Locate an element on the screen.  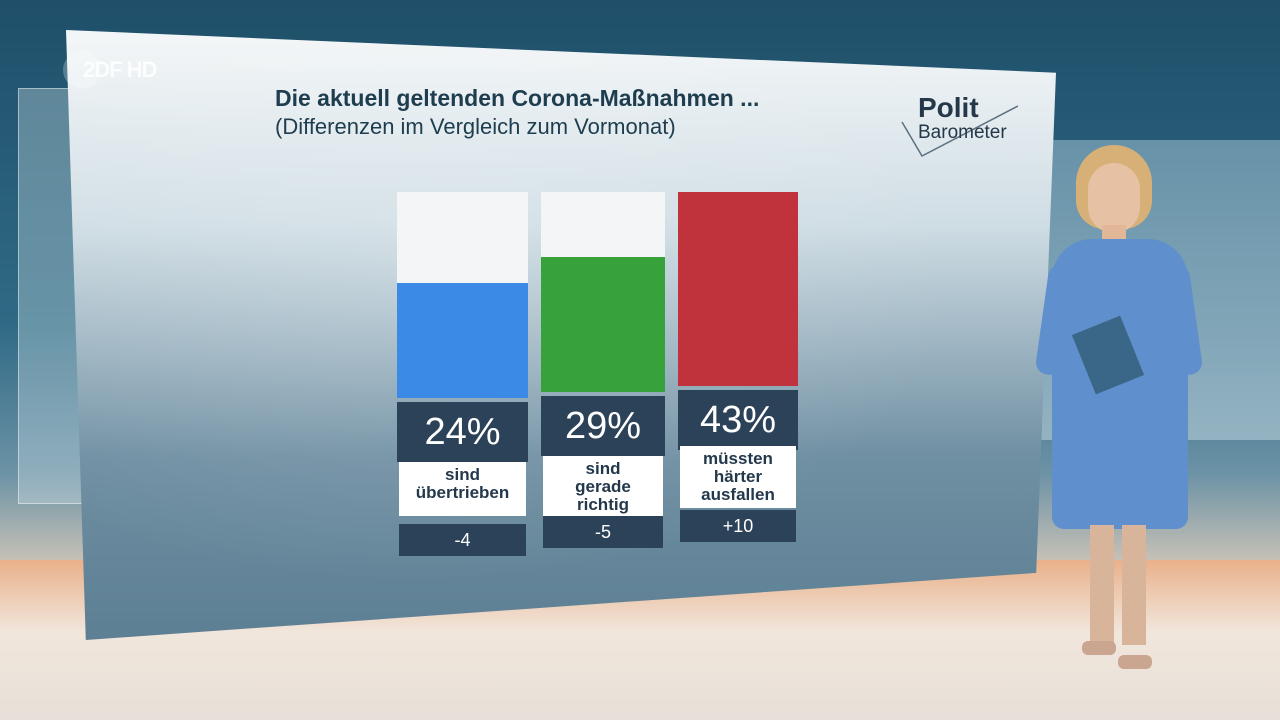
category-label-line: gerade is located at coordinates (603, 486).